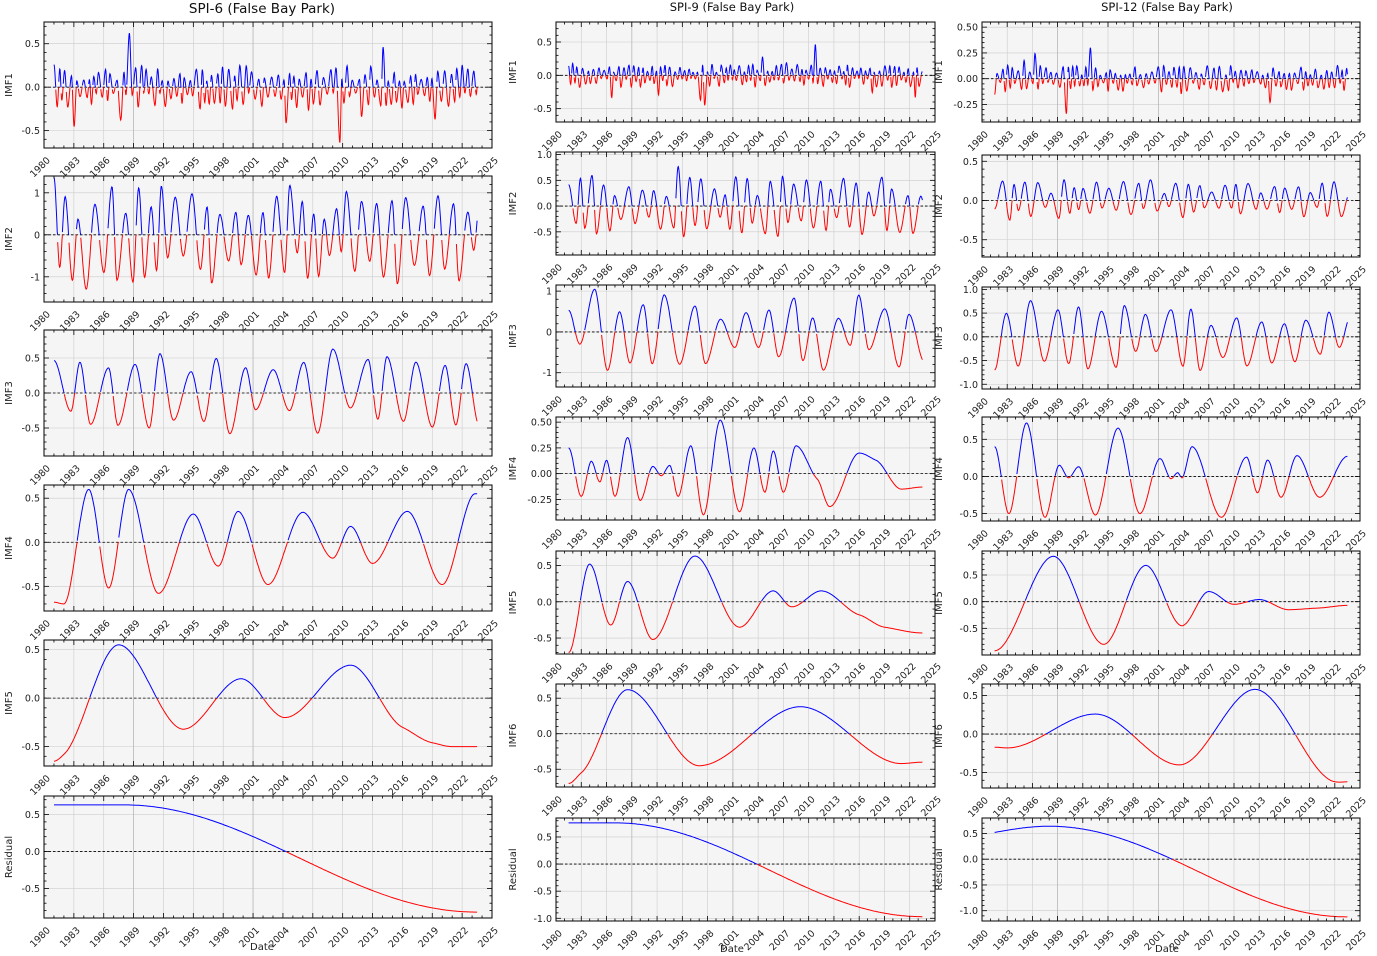  What do you see at coordinates (37, 193) in the screenshot?
I see `y-tick-label: 1` at bounding box center [37, 193].